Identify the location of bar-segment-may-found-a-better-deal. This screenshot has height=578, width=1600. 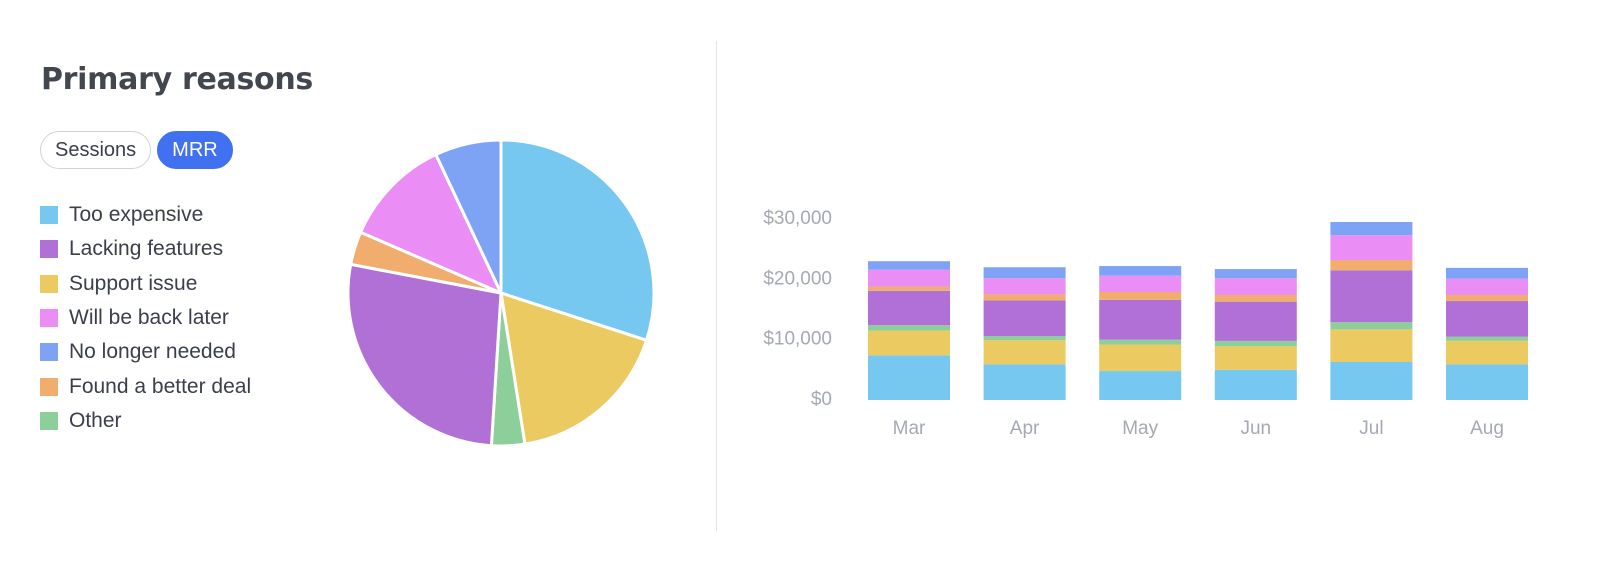
(1140, 296).